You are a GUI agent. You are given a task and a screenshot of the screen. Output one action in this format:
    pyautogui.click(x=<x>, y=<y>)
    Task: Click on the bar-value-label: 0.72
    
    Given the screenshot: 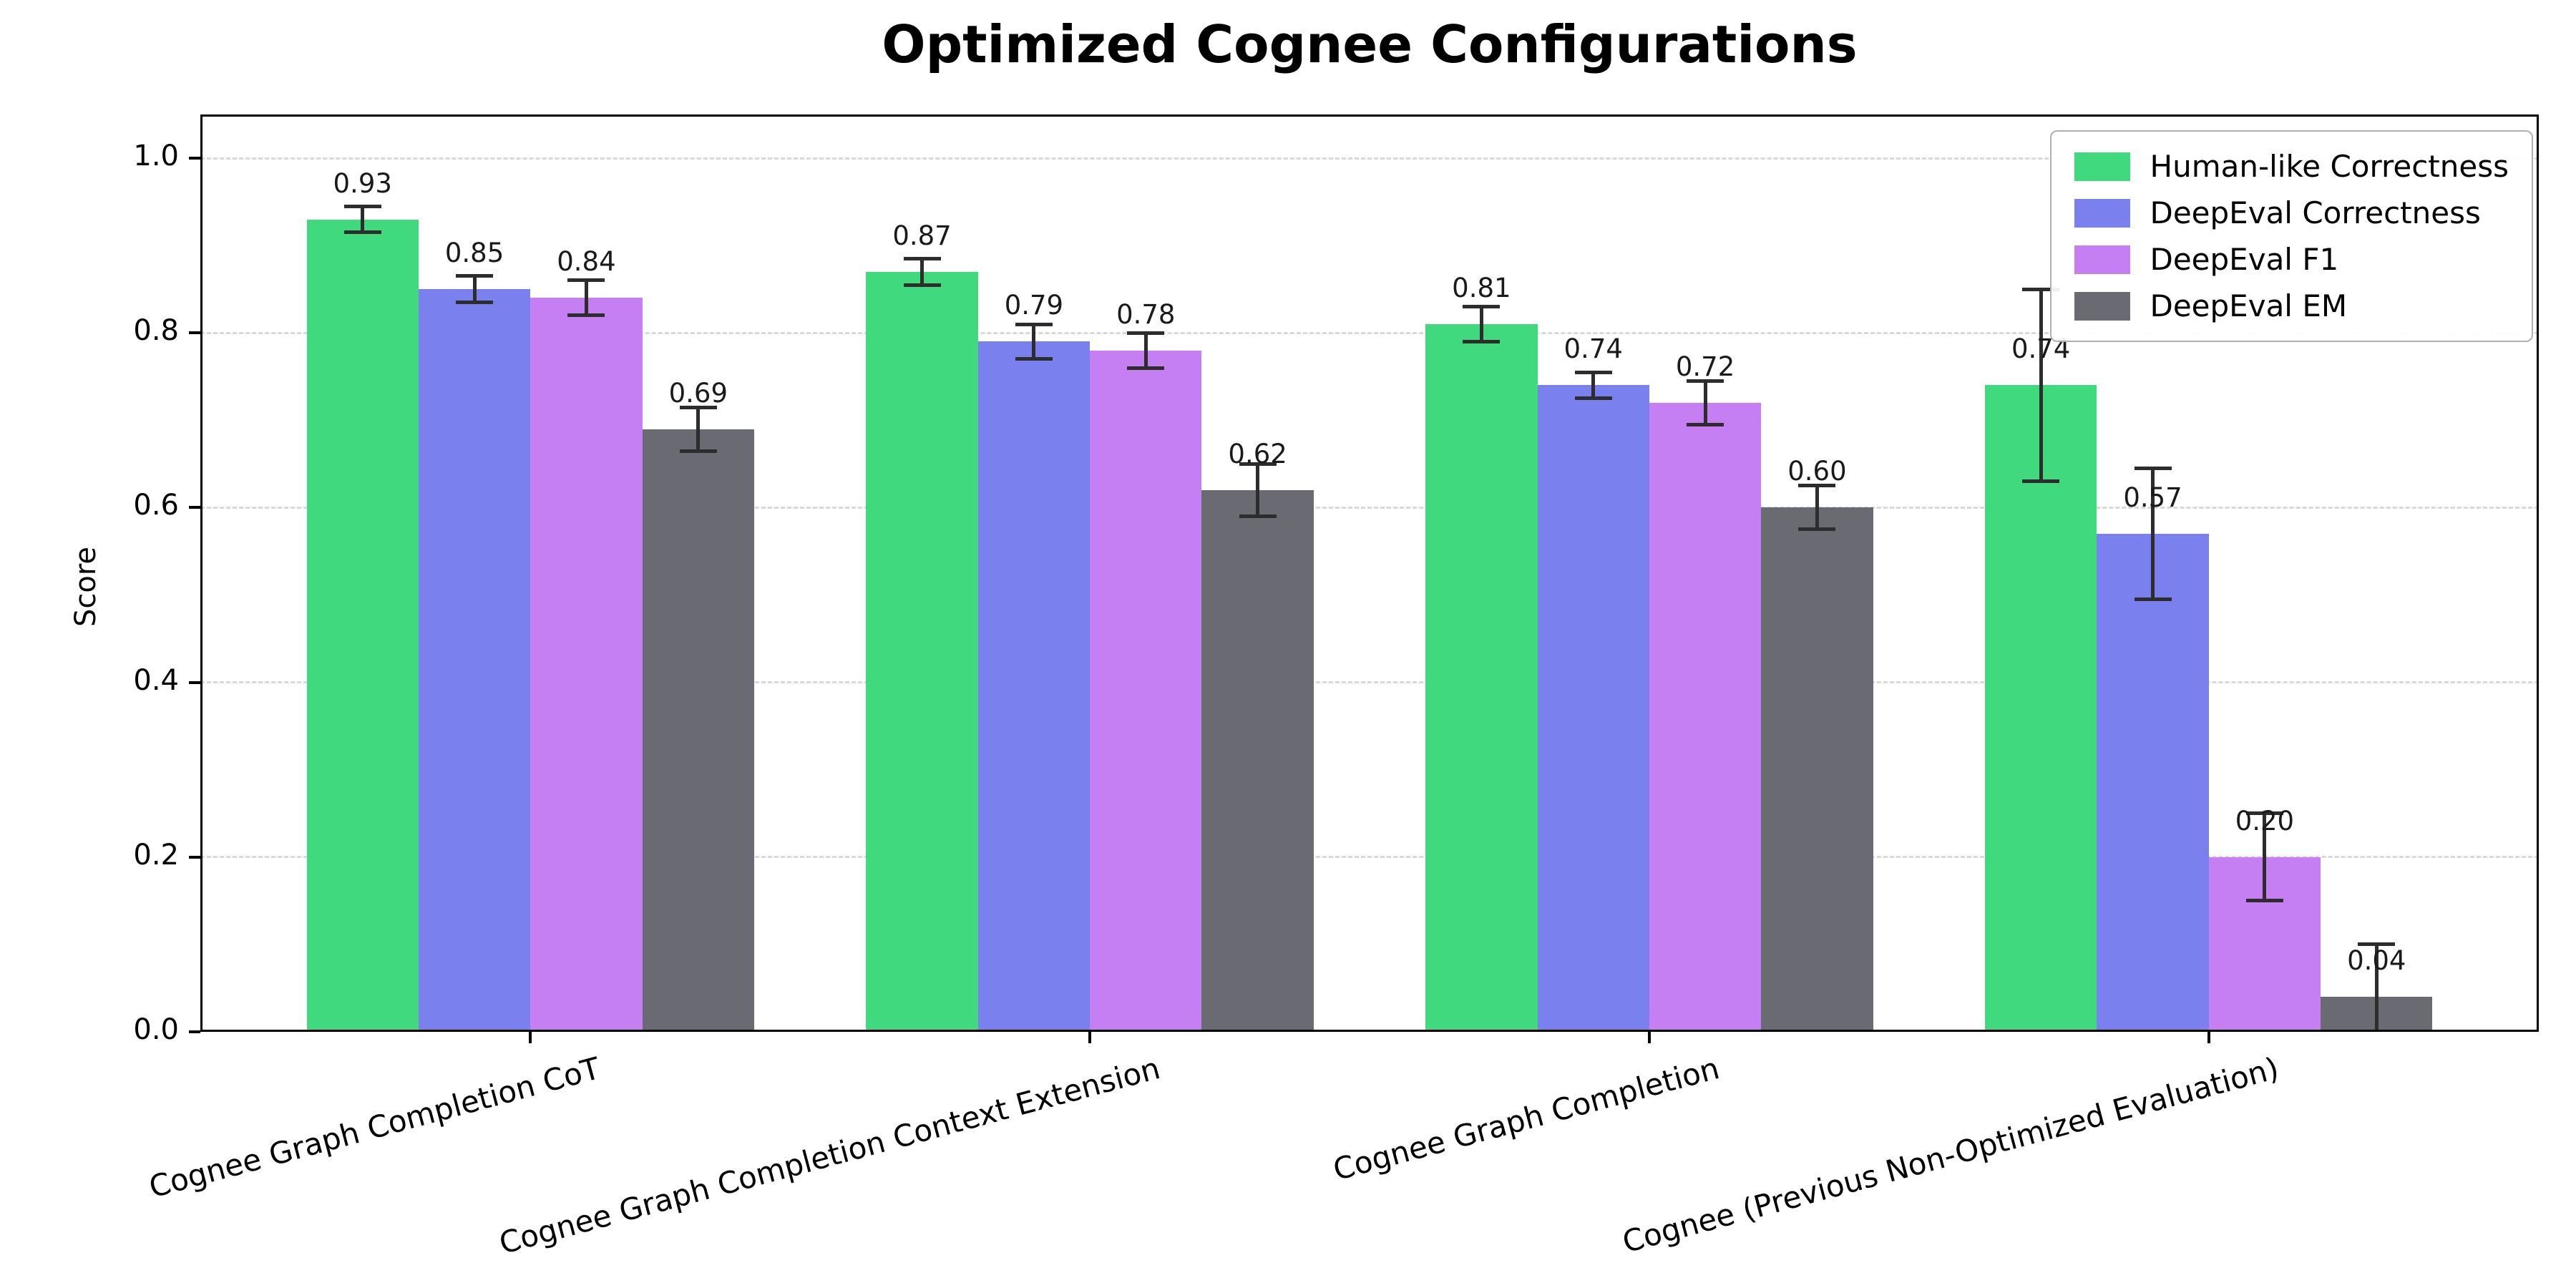 What is the action you would take?
    pyautogui.click(x=1705, y=366)
    